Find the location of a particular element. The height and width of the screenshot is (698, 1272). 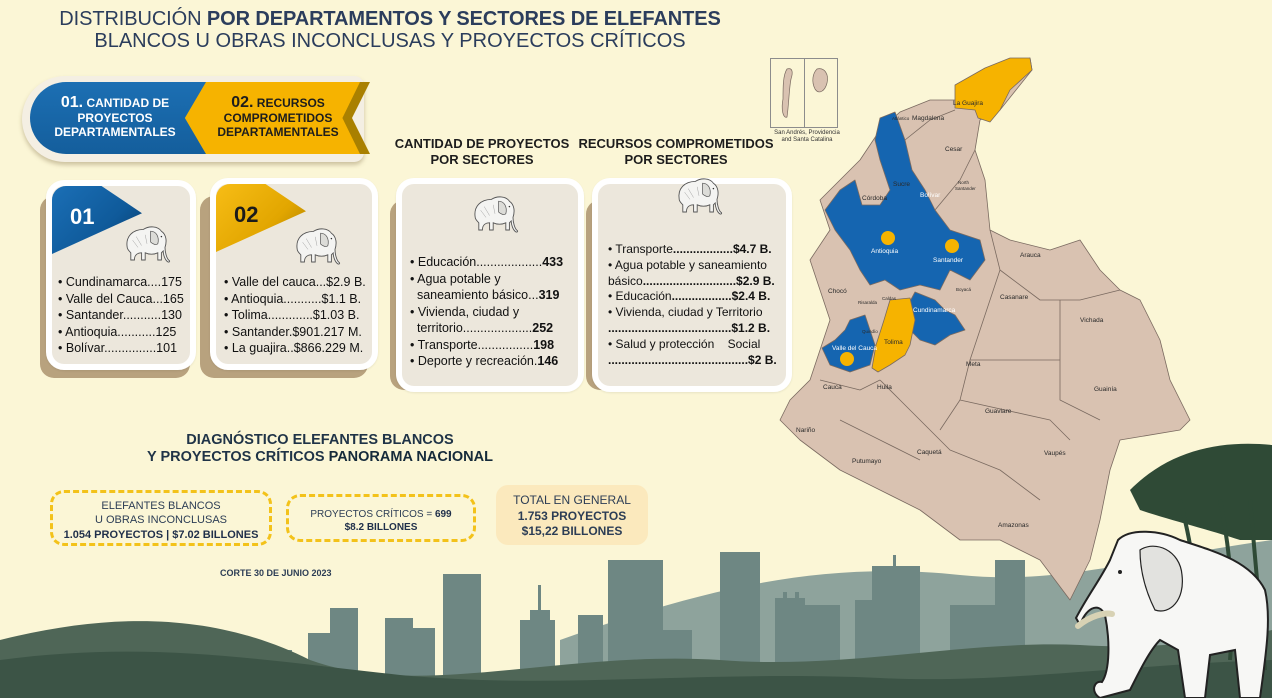

list-item: Bolívar...............101 is located at coordinates (121, 348).